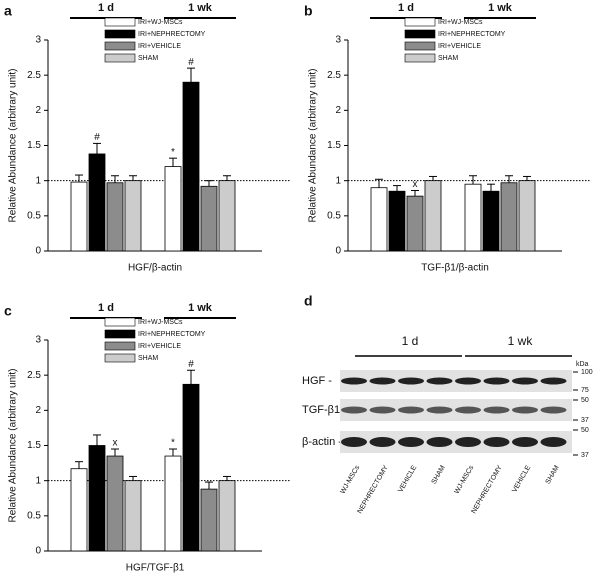 The width and height of the screenshot is (600, 577). Describe the element at coordinates (8, 11) in the screenshot. I see `panel-label: a` at that location.